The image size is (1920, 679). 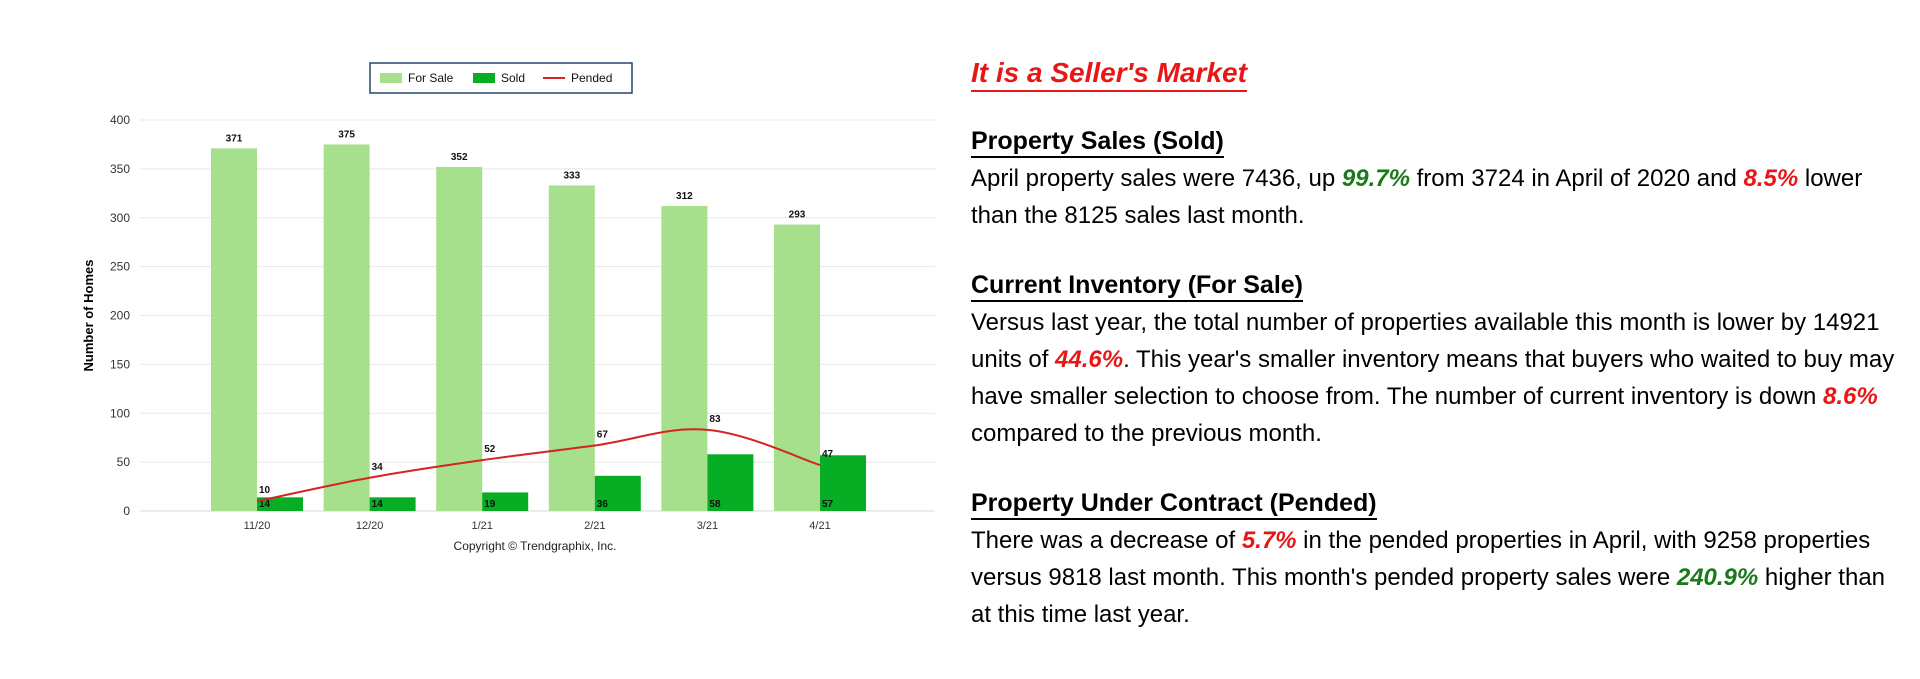 I want to click on percent-increase: 240.9%, so click(x=1717, y=577).